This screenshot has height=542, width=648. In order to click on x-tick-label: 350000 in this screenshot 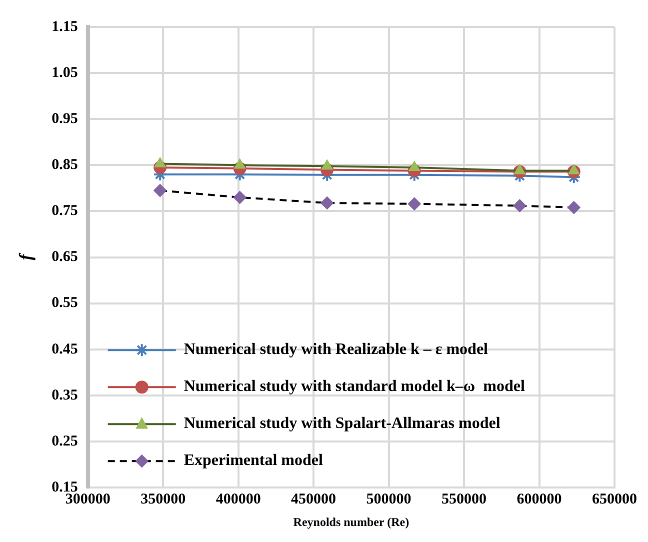, I will do `click(163, 499)`.